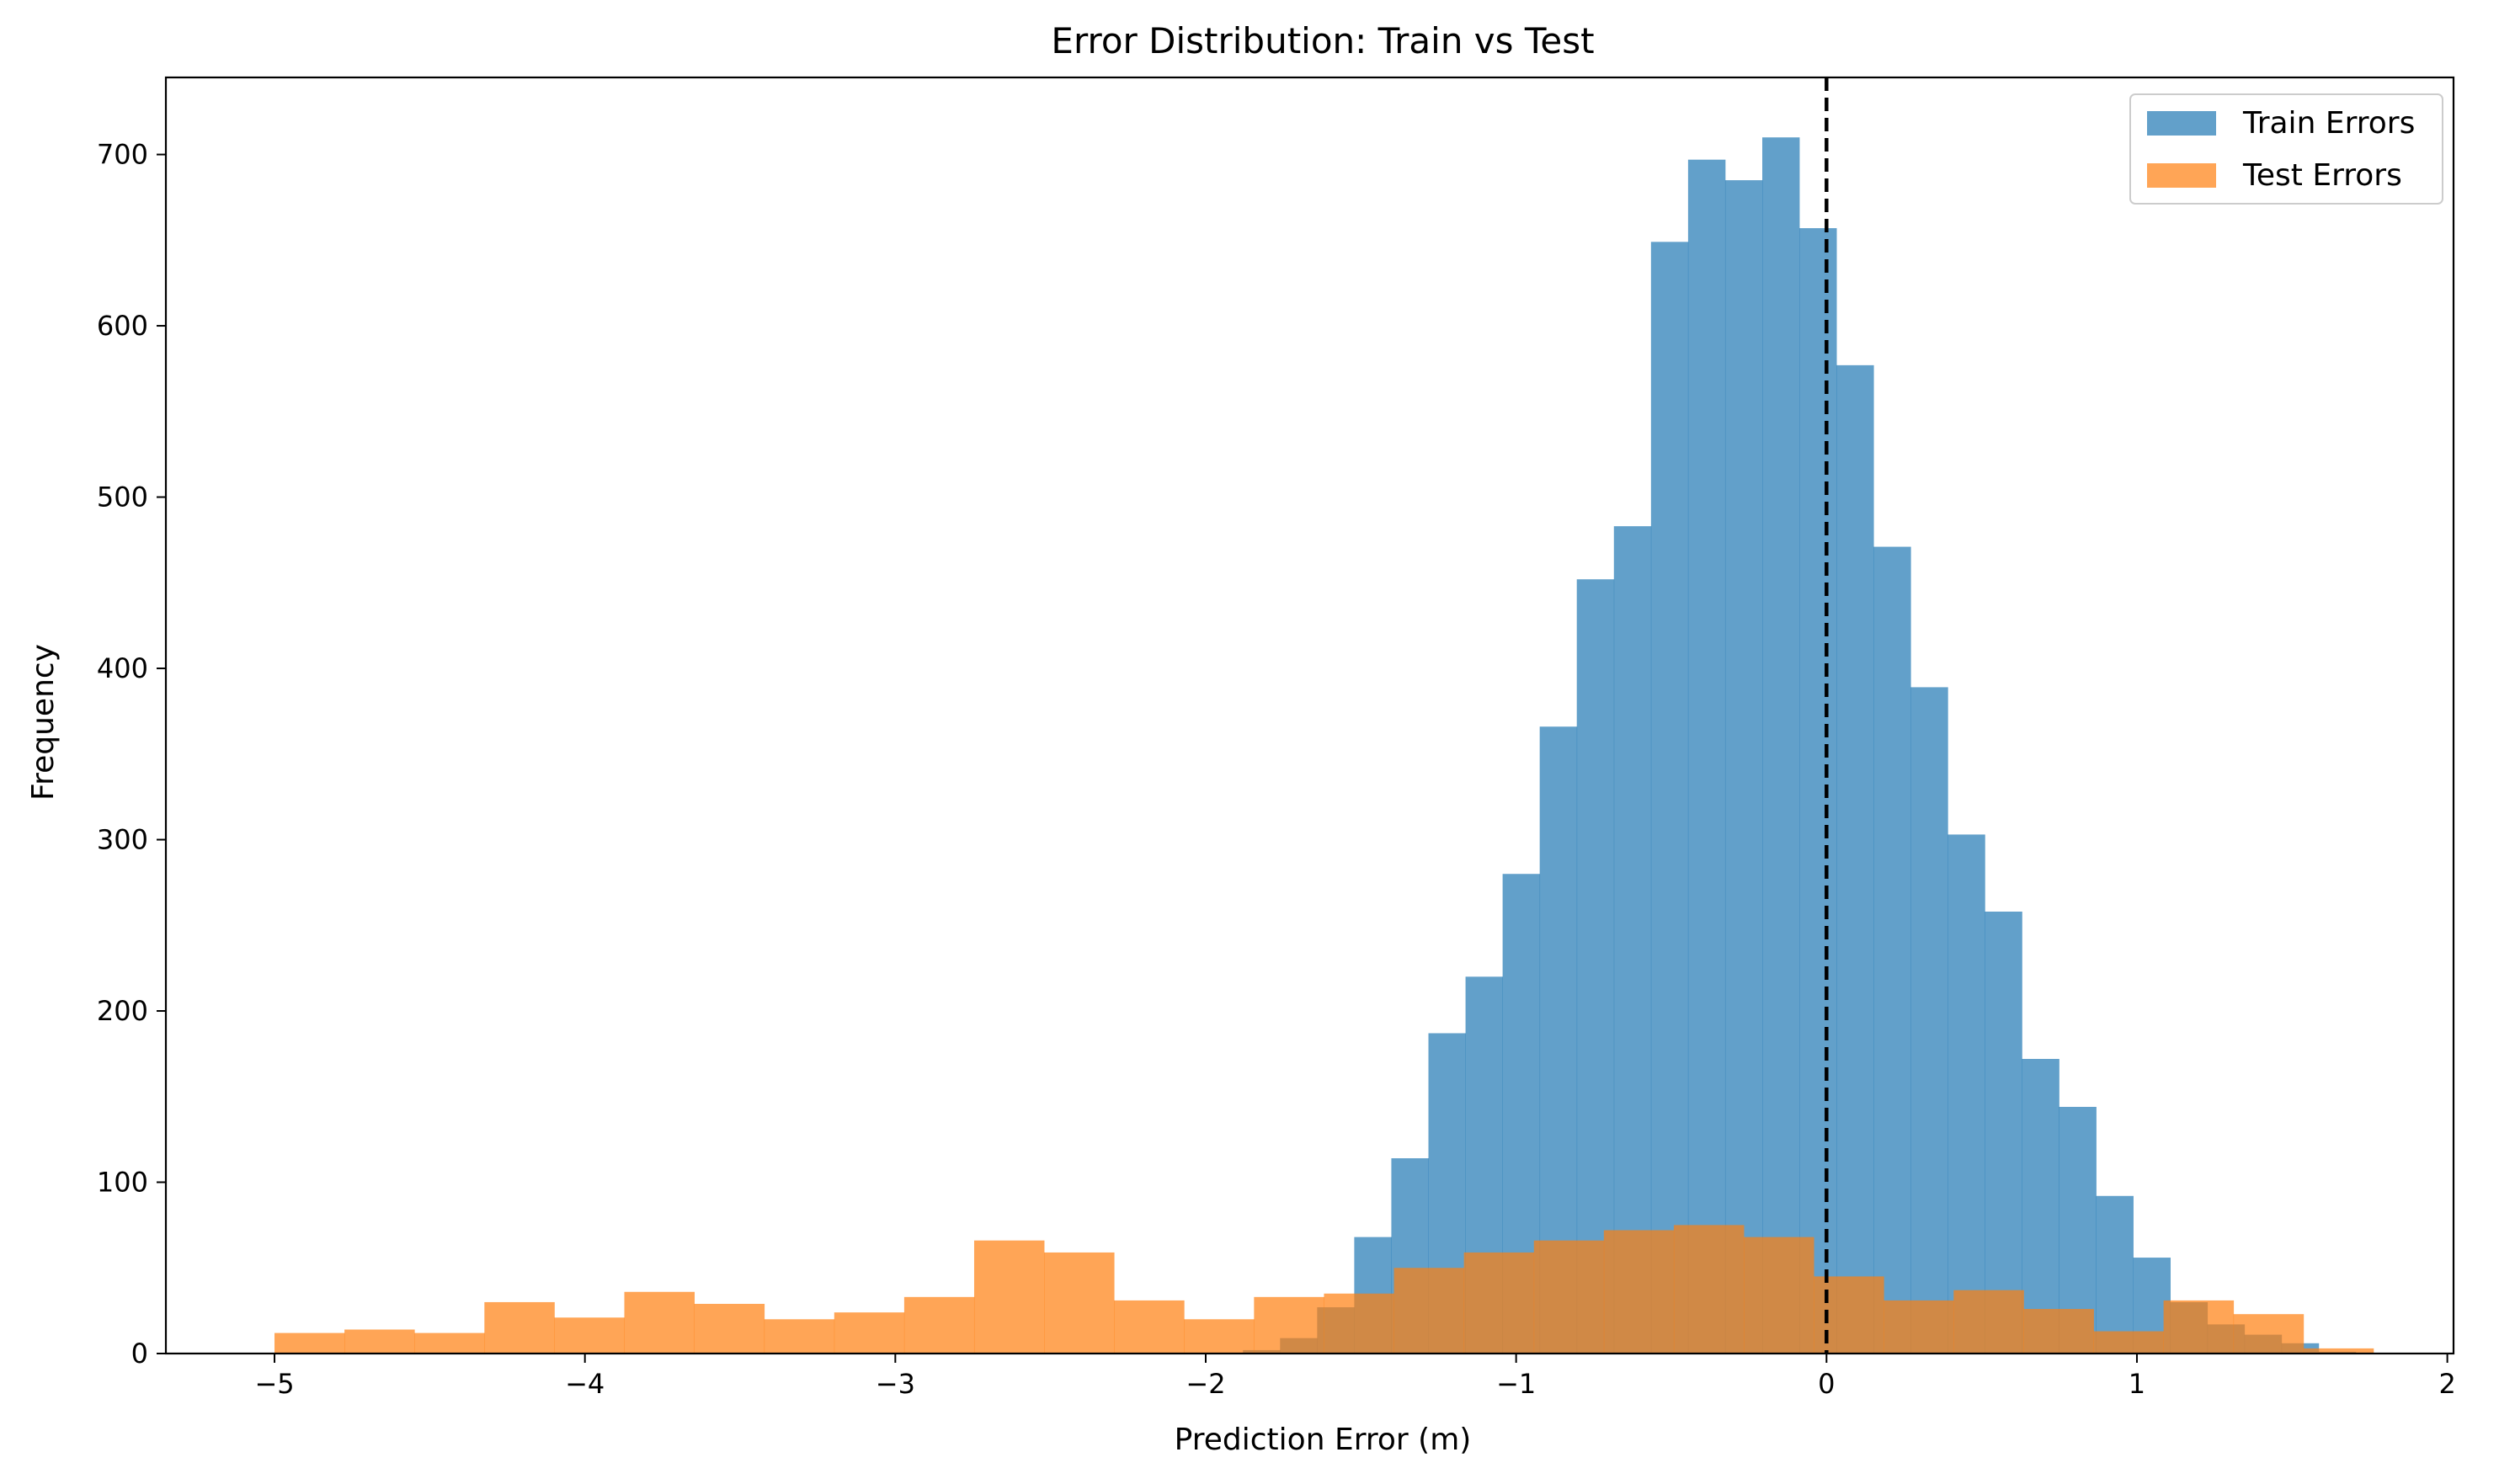 The image size is (2499, 1484). Describe the element at coordinates (2328, 123) in the screenshot. I see `legend-label: Train Errors` at that location.